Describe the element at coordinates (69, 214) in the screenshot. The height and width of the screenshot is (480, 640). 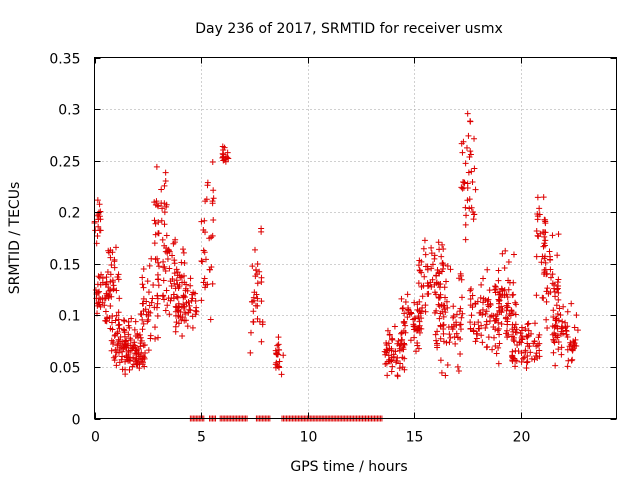
I see `y-tick-label: 0.2` at that location.